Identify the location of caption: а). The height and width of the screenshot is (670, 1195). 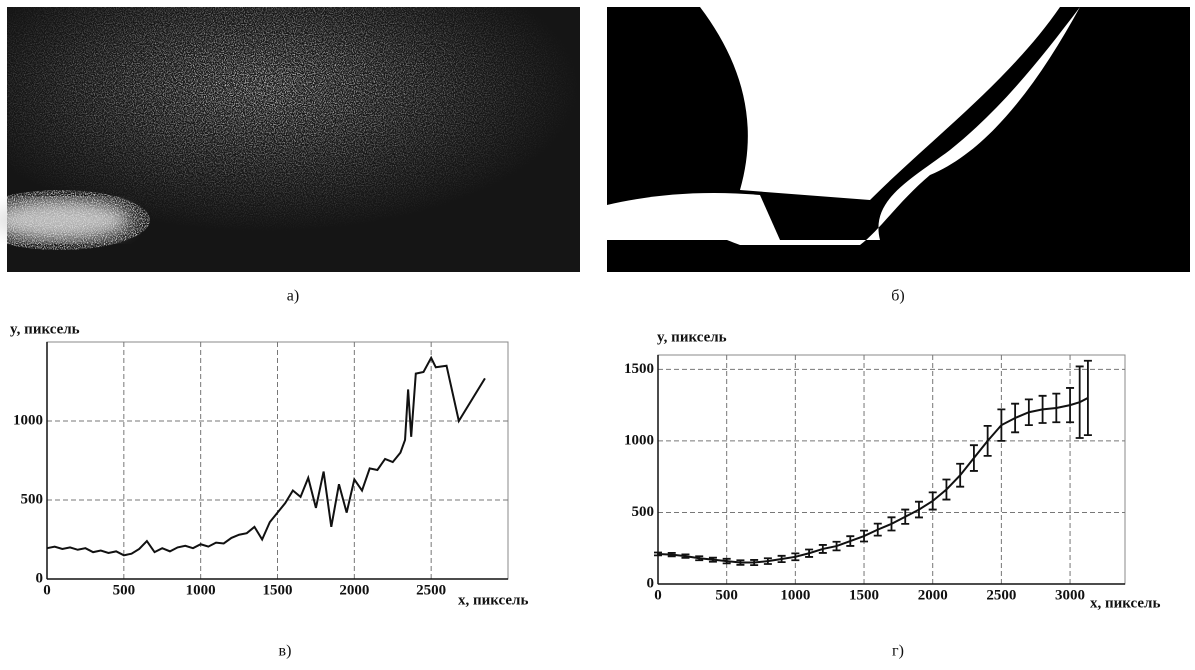
(293, 296).